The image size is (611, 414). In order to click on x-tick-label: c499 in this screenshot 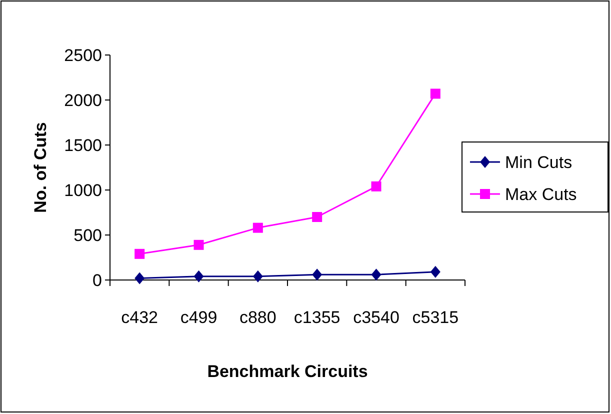, I will do `click(199, 317)`.